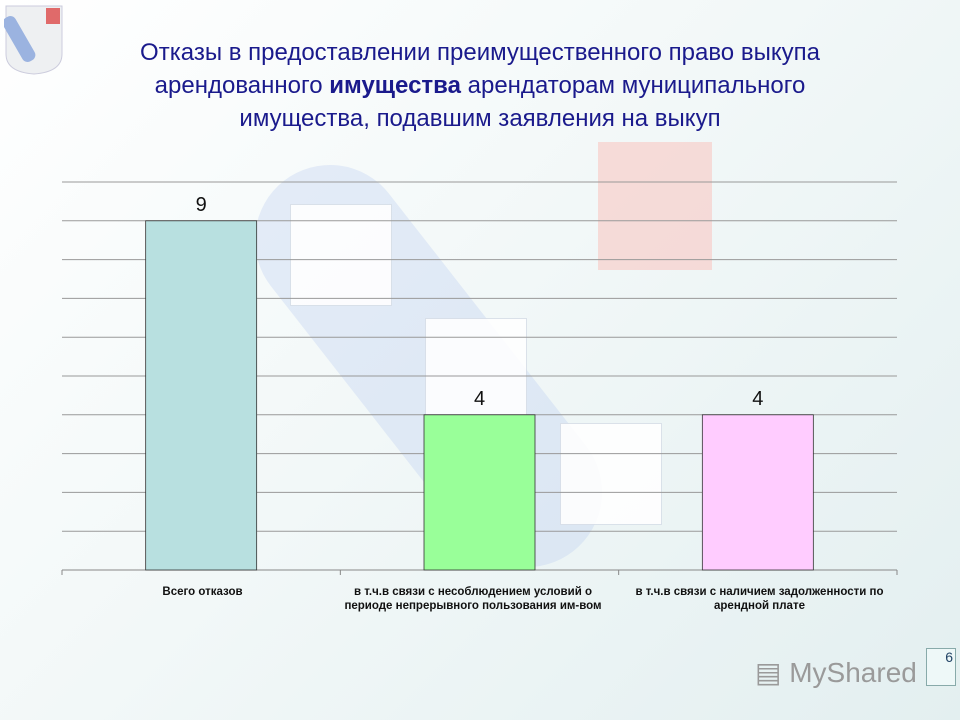 Image resolution: width=960 pixels, height=720 pixels. What do you see at coordinates (941, 667) in the screenshot?
I see `page-number: 6` at bounding box center [941, 667].